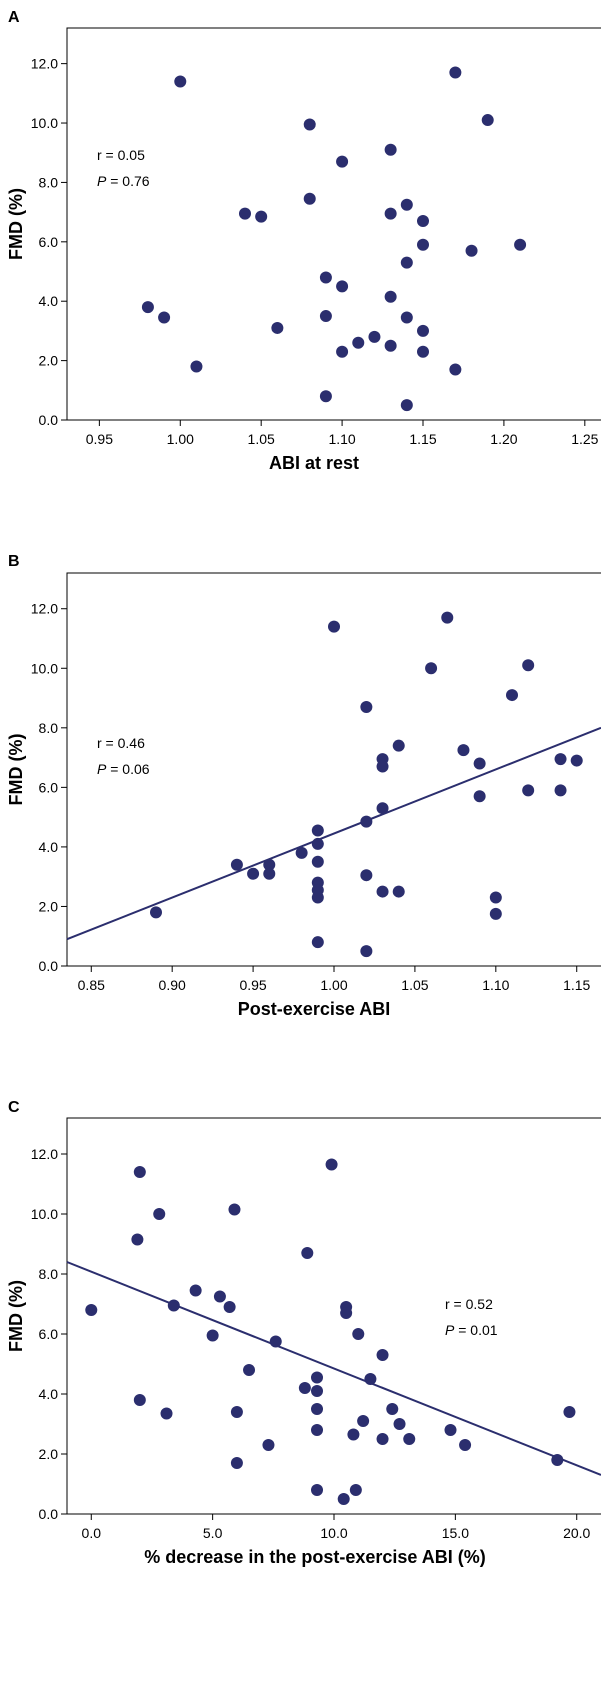 The image size is (601, 1682). What do you see at coordinates (314, 1557) in the screenshot?
I see `x-axis-title: % decrease in the post-exercise ABI (%)` at bounding box center [314, 1557].